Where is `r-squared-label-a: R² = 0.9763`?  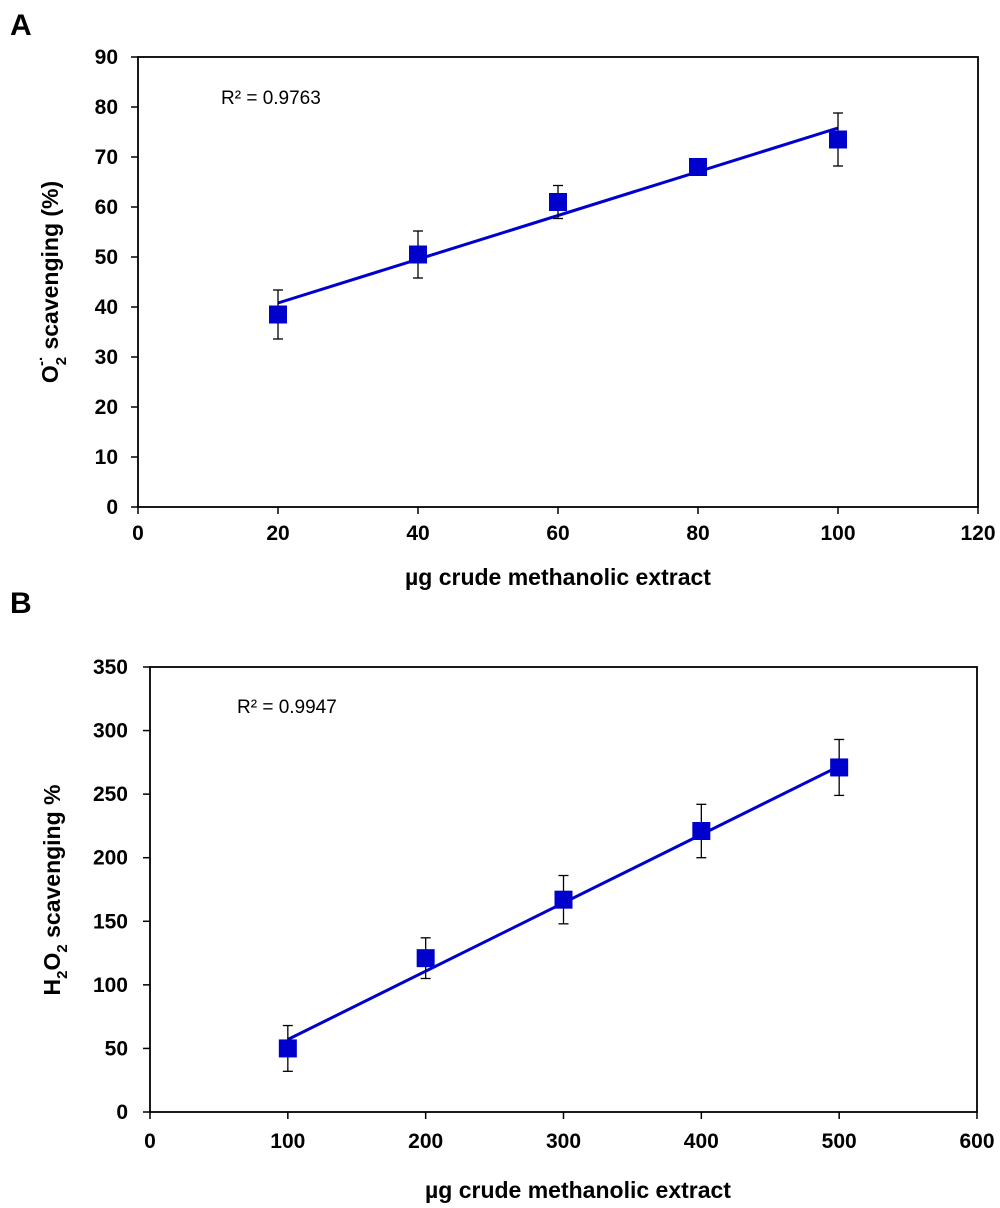
r-squared-label-a: R² = 0.9763 is located at coordinates (271, 98).